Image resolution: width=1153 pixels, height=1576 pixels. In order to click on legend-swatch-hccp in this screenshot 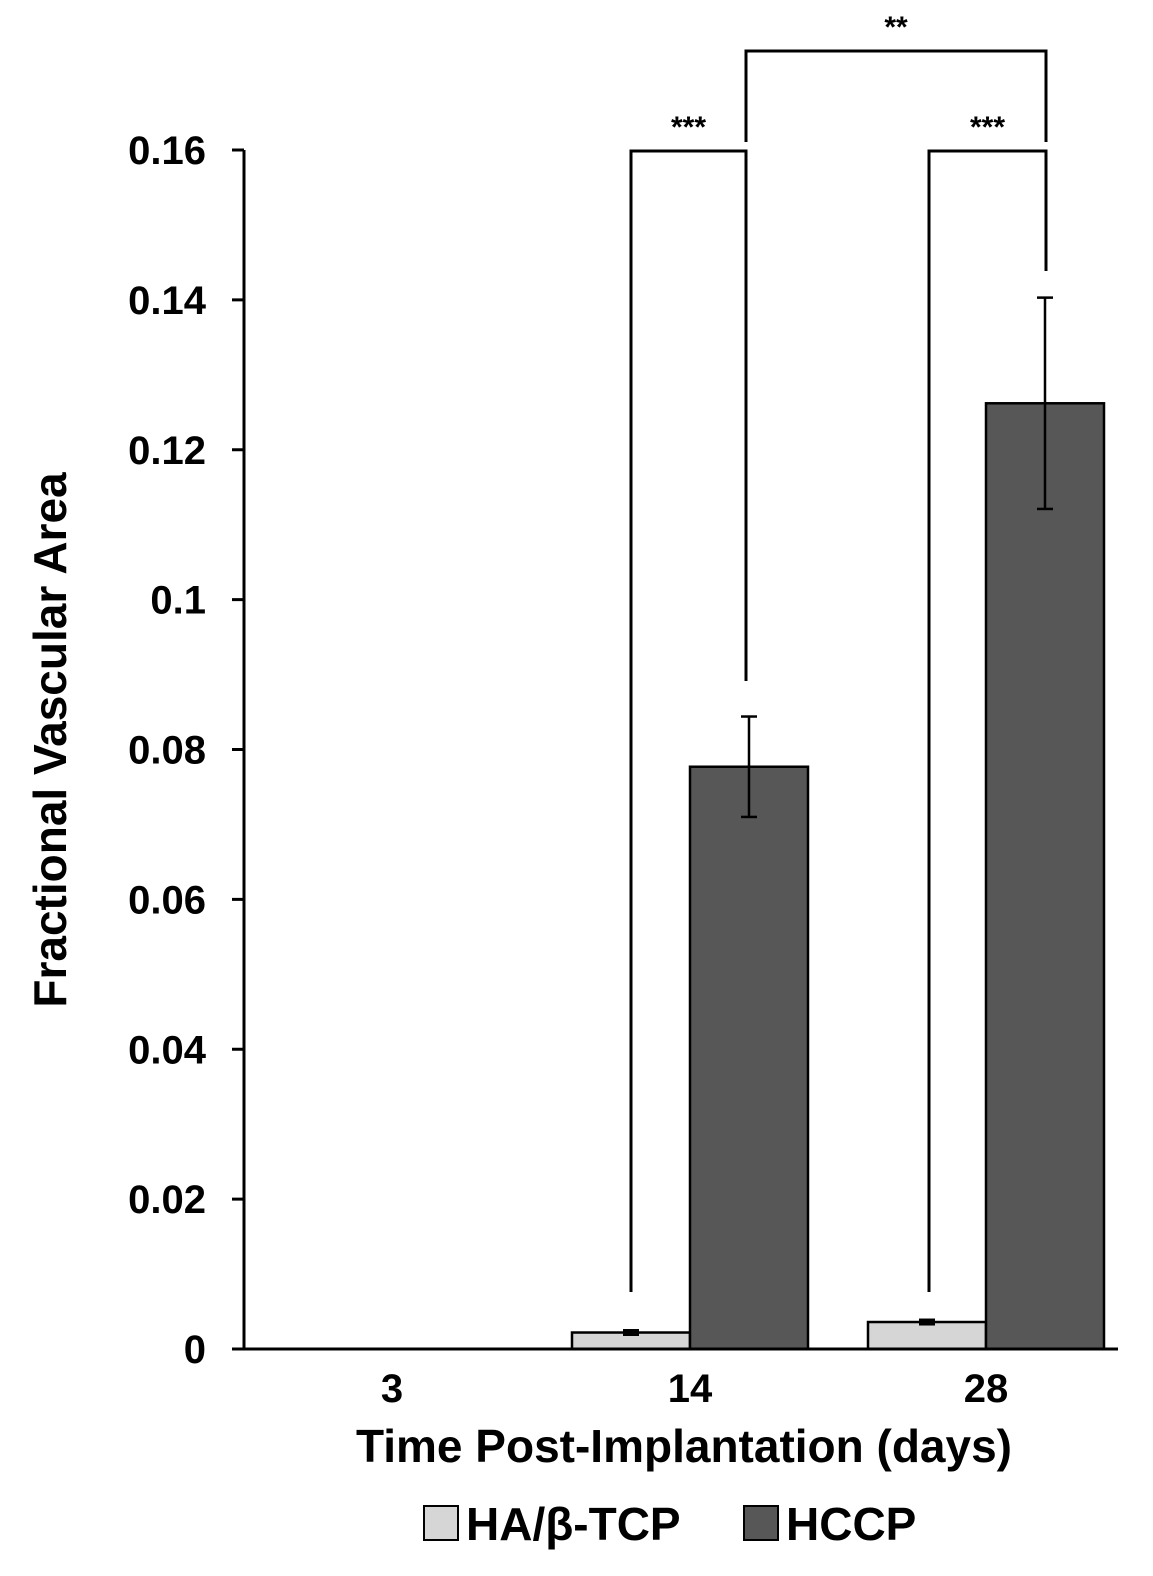, I will do `click(761, 1523)`.